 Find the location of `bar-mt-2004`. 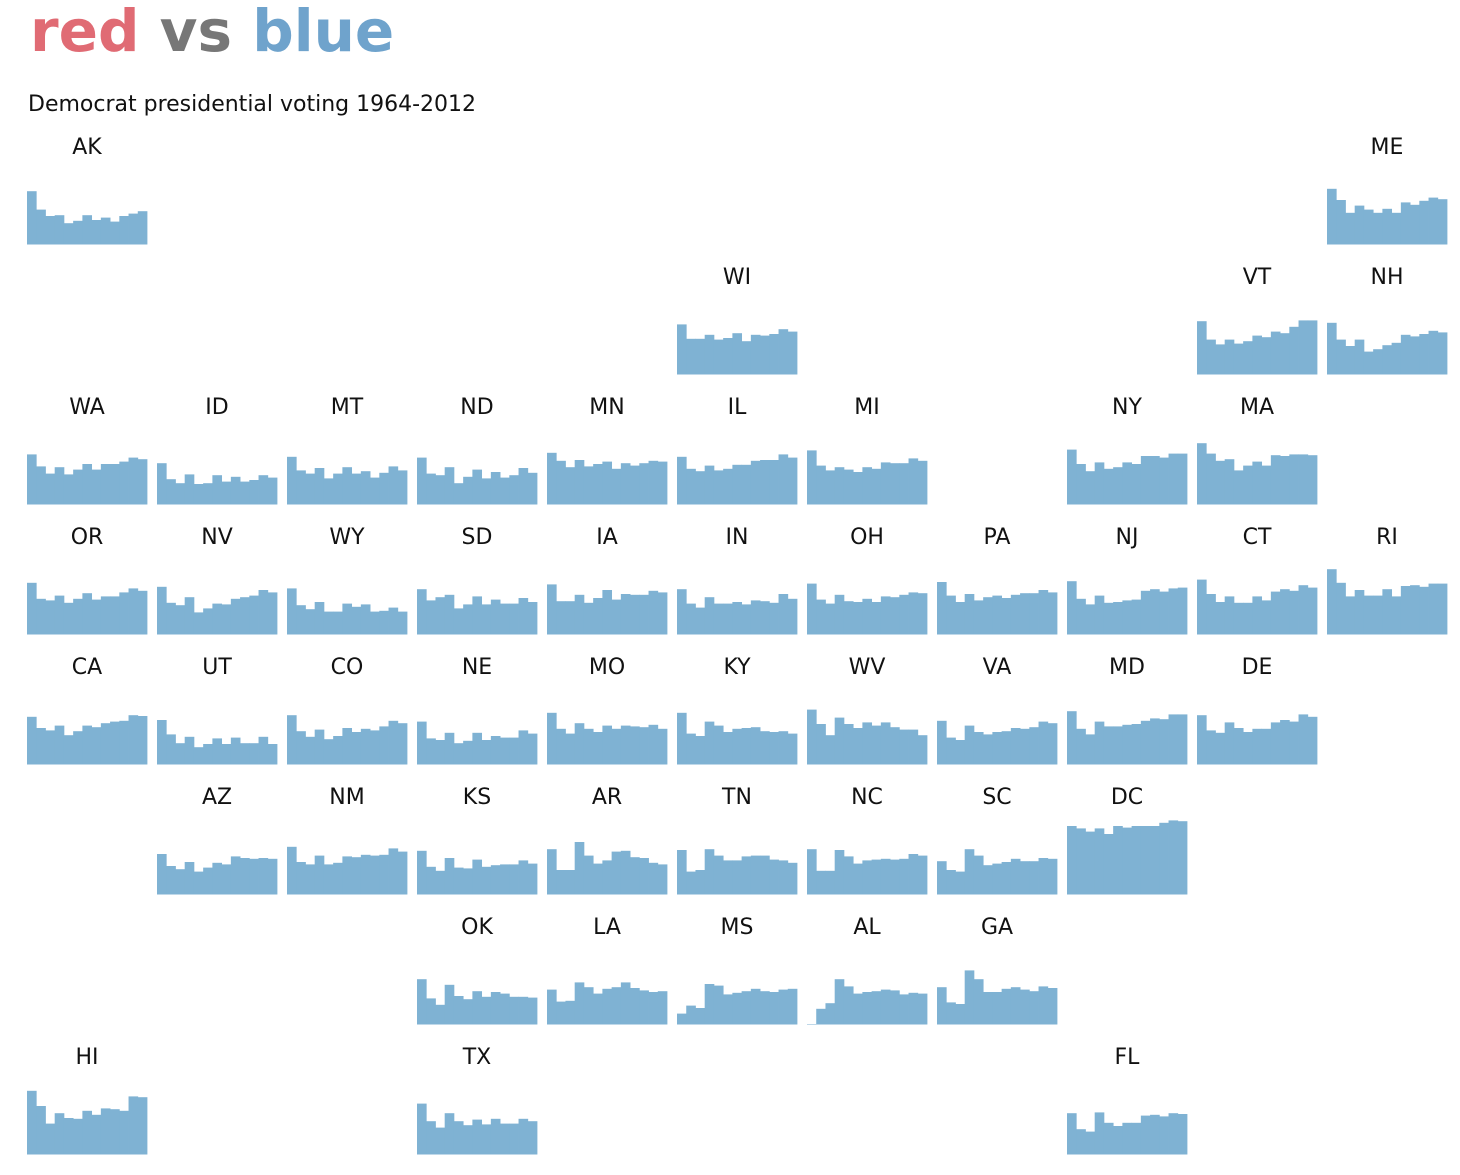

bar-mt-2004 is located at coordinates (384, 488).